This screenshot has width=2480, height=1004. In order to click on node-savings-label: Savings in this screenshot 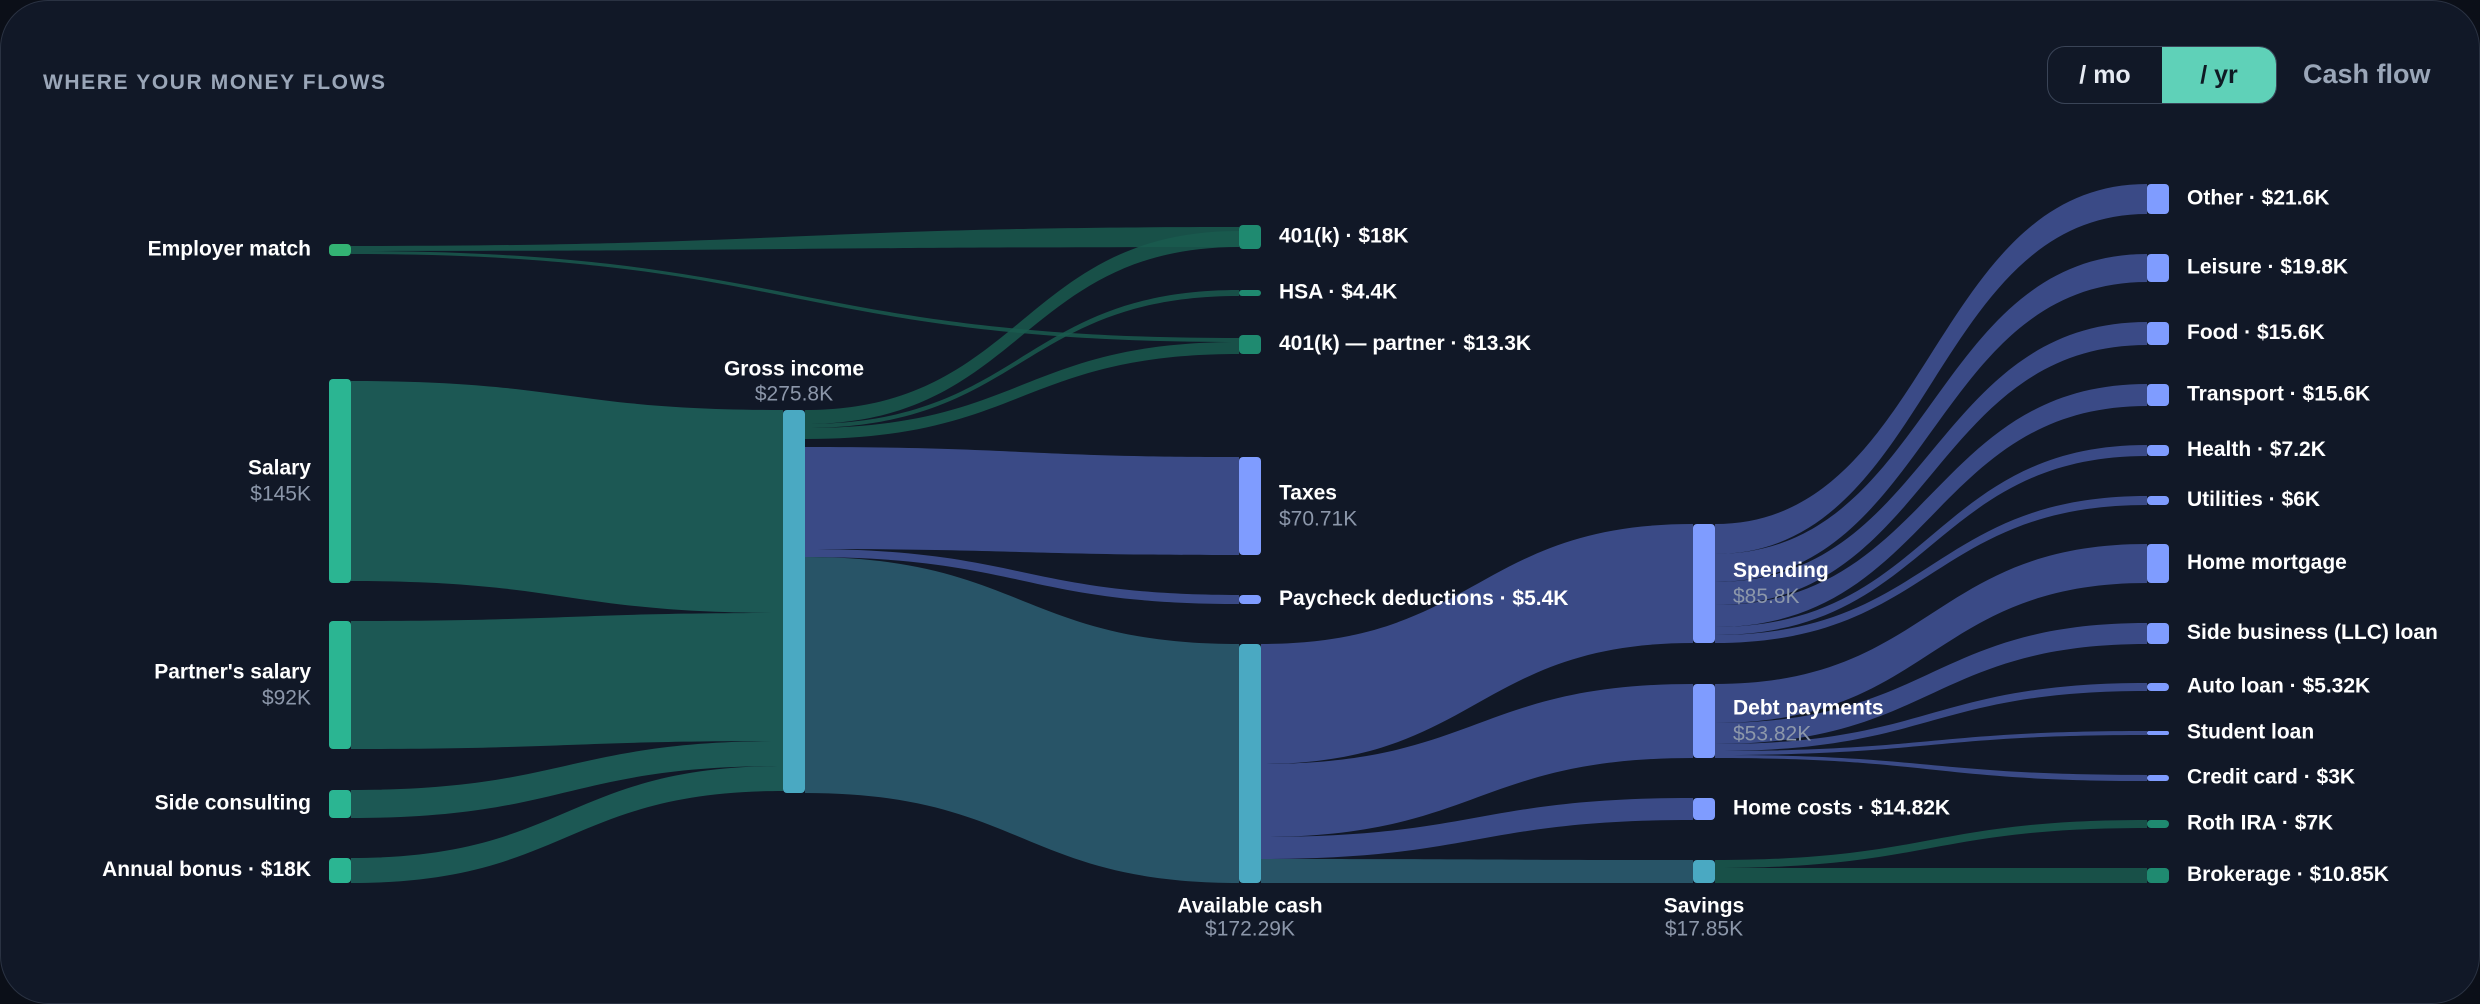, I will do `click(1704, 906)`.